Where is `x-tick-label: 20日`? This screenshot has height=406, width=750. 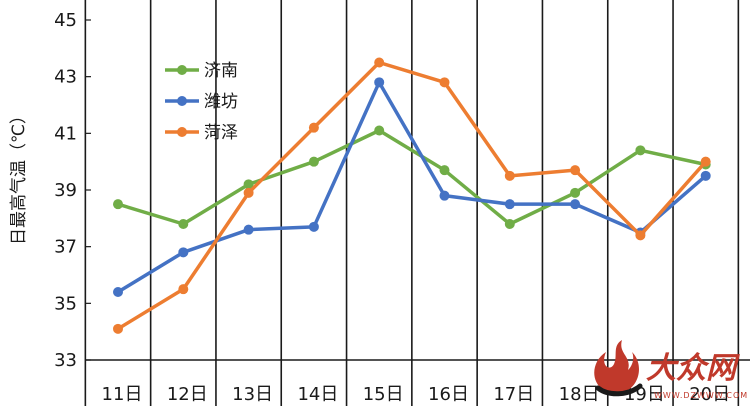
x-tick-label: 20日 is located at coordinates (709, 394).